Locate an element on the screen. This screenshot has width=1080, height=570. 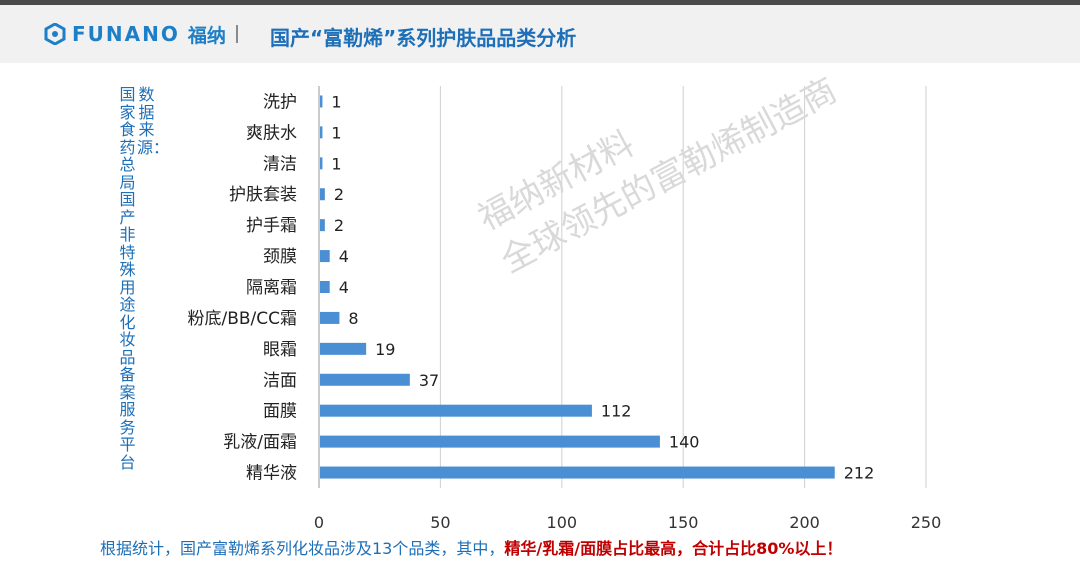
x-tick-label: 200 is located at coordinates (804, 522).